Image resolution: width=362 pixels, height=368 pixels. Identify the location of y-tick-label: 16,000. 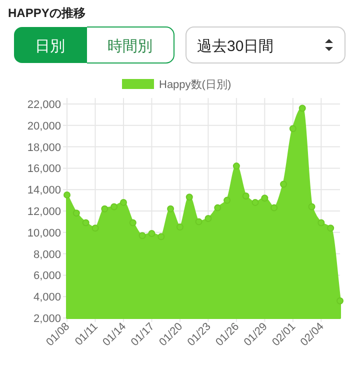
(44, 169).